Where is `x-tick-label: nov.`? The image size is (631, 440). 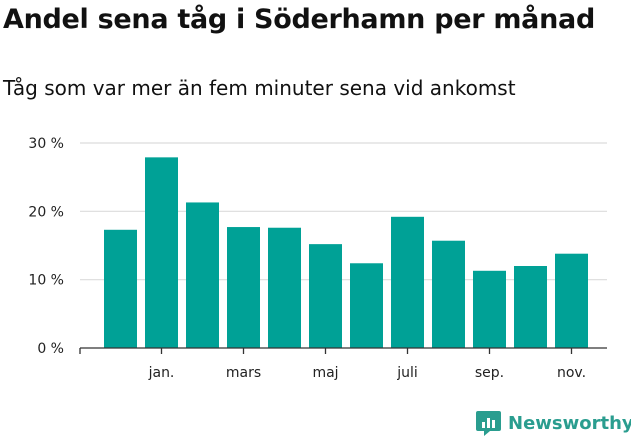
x-tick-label: nov. is located at coordinates (571, 373).